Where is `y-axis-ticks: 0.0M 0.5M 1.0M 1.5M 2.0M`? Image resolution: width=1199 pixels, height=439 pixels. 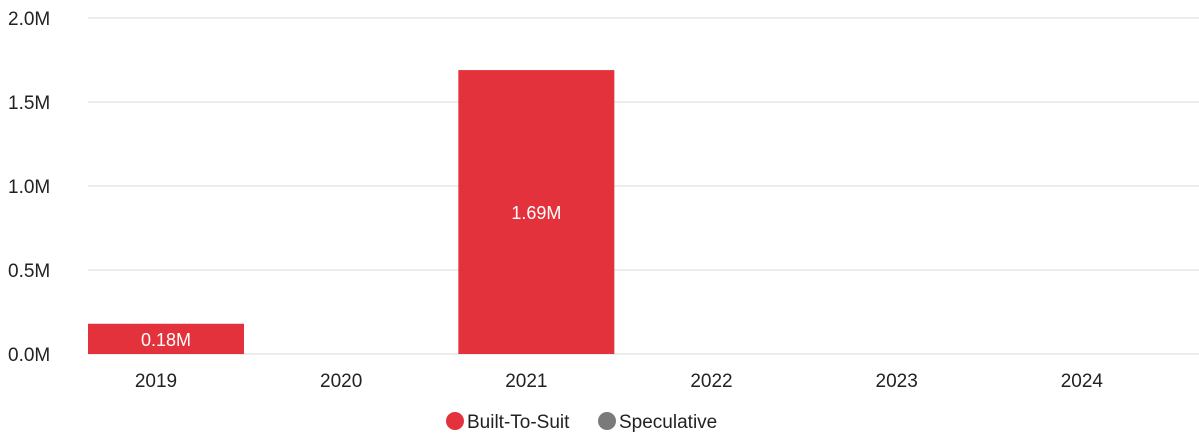 y-axis-ticks: 0.0M 0.5M 1.0M 1.5M 2.0M is located at coordinates (29, 187).